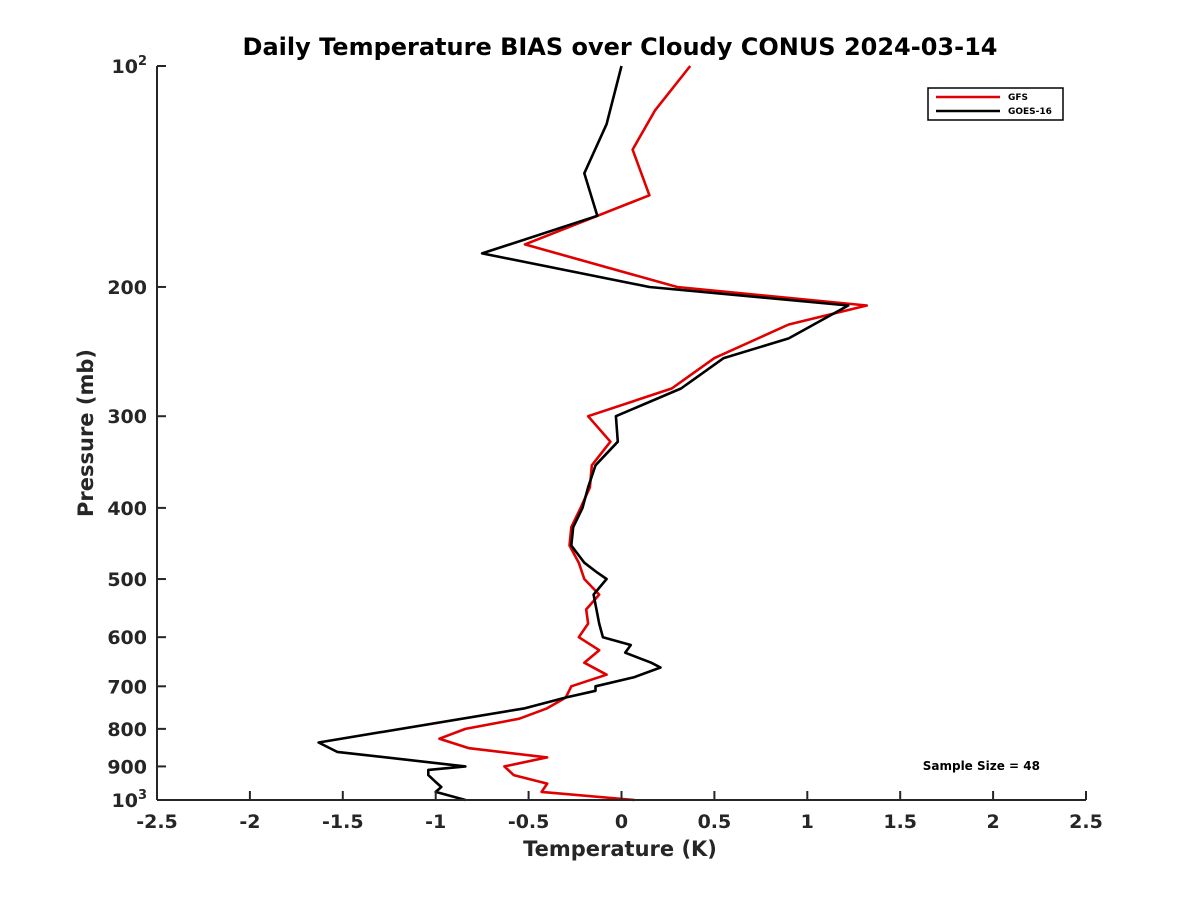  Describe the element at coordinates (86, 433) in the screenshot. I see `y-axis-label: Pressure (mb)` at that location.